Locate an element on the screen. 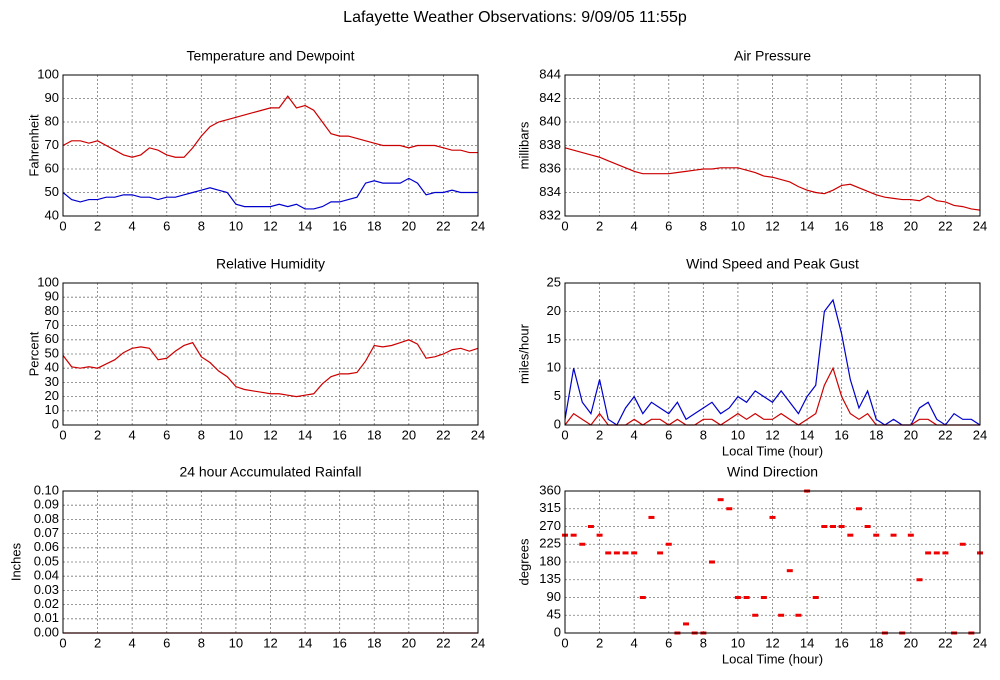 This screenshot has height=680, width=1000. panel-title: 24 hour Accumulated Rainfall is located at coordinates (270, 472).